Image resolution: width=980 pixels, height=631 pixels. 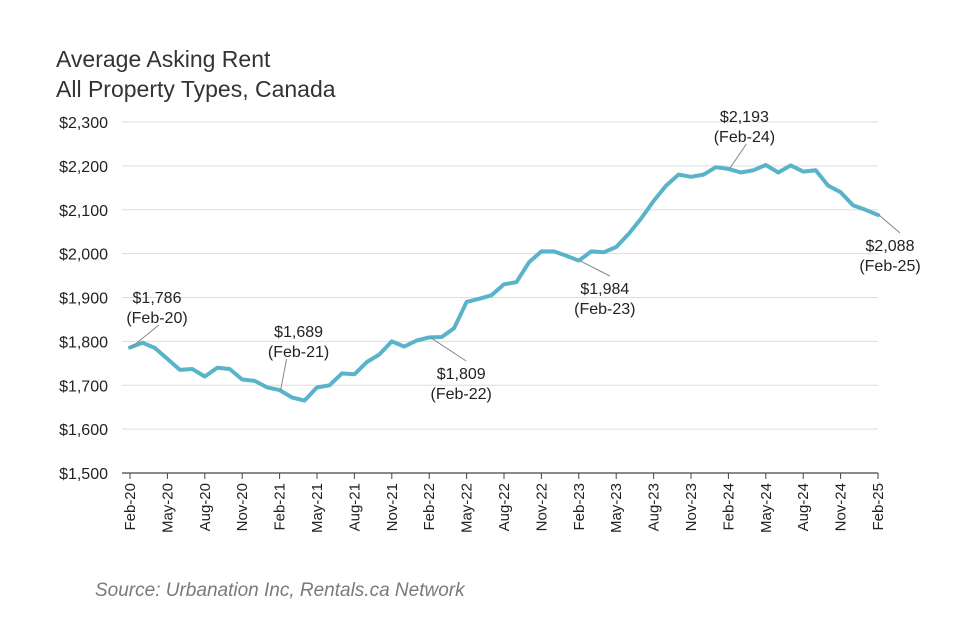 I want to click on annotation-date: (Feb-24), so click(x=744, y=137).